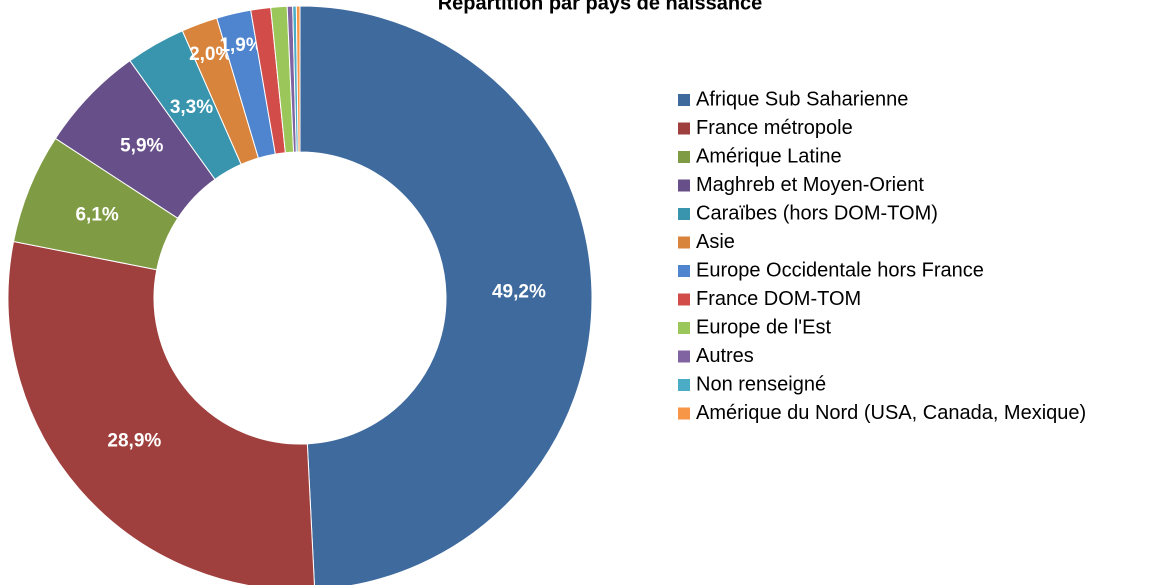  What do you see at coordinates (761, 384) in the screenshot?
I see `legend-label: Non renseigné` at bounding box center [761, 384].